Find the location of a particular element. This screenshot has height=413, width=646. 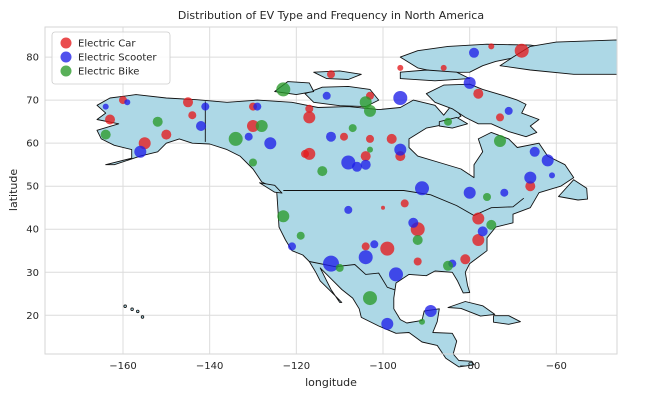

legend-label: Electric Car is located at coordinates (107, 44).